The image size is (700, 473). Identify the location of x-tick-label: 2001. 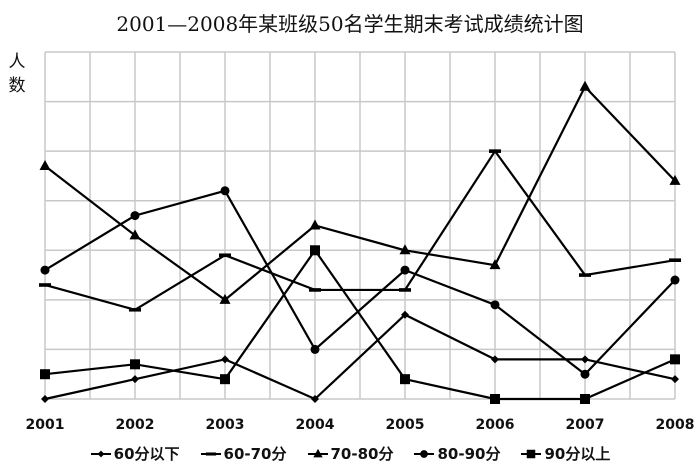
(45, 425).